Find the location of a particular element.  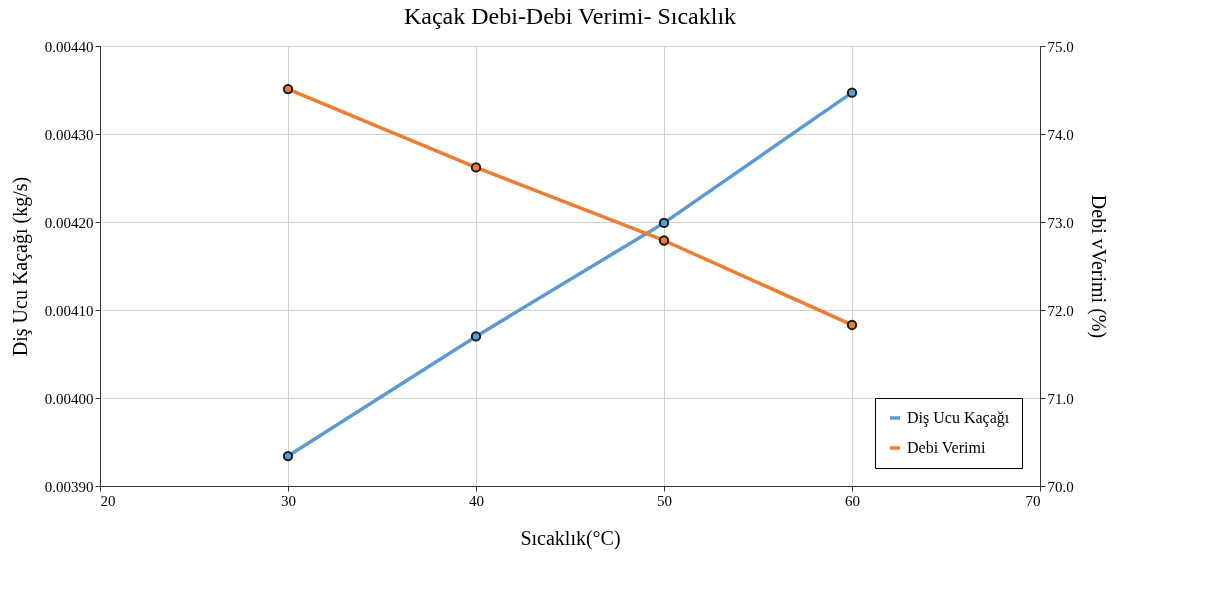

y-tick-label: 0.00420 is located at coordinates (69, 222).